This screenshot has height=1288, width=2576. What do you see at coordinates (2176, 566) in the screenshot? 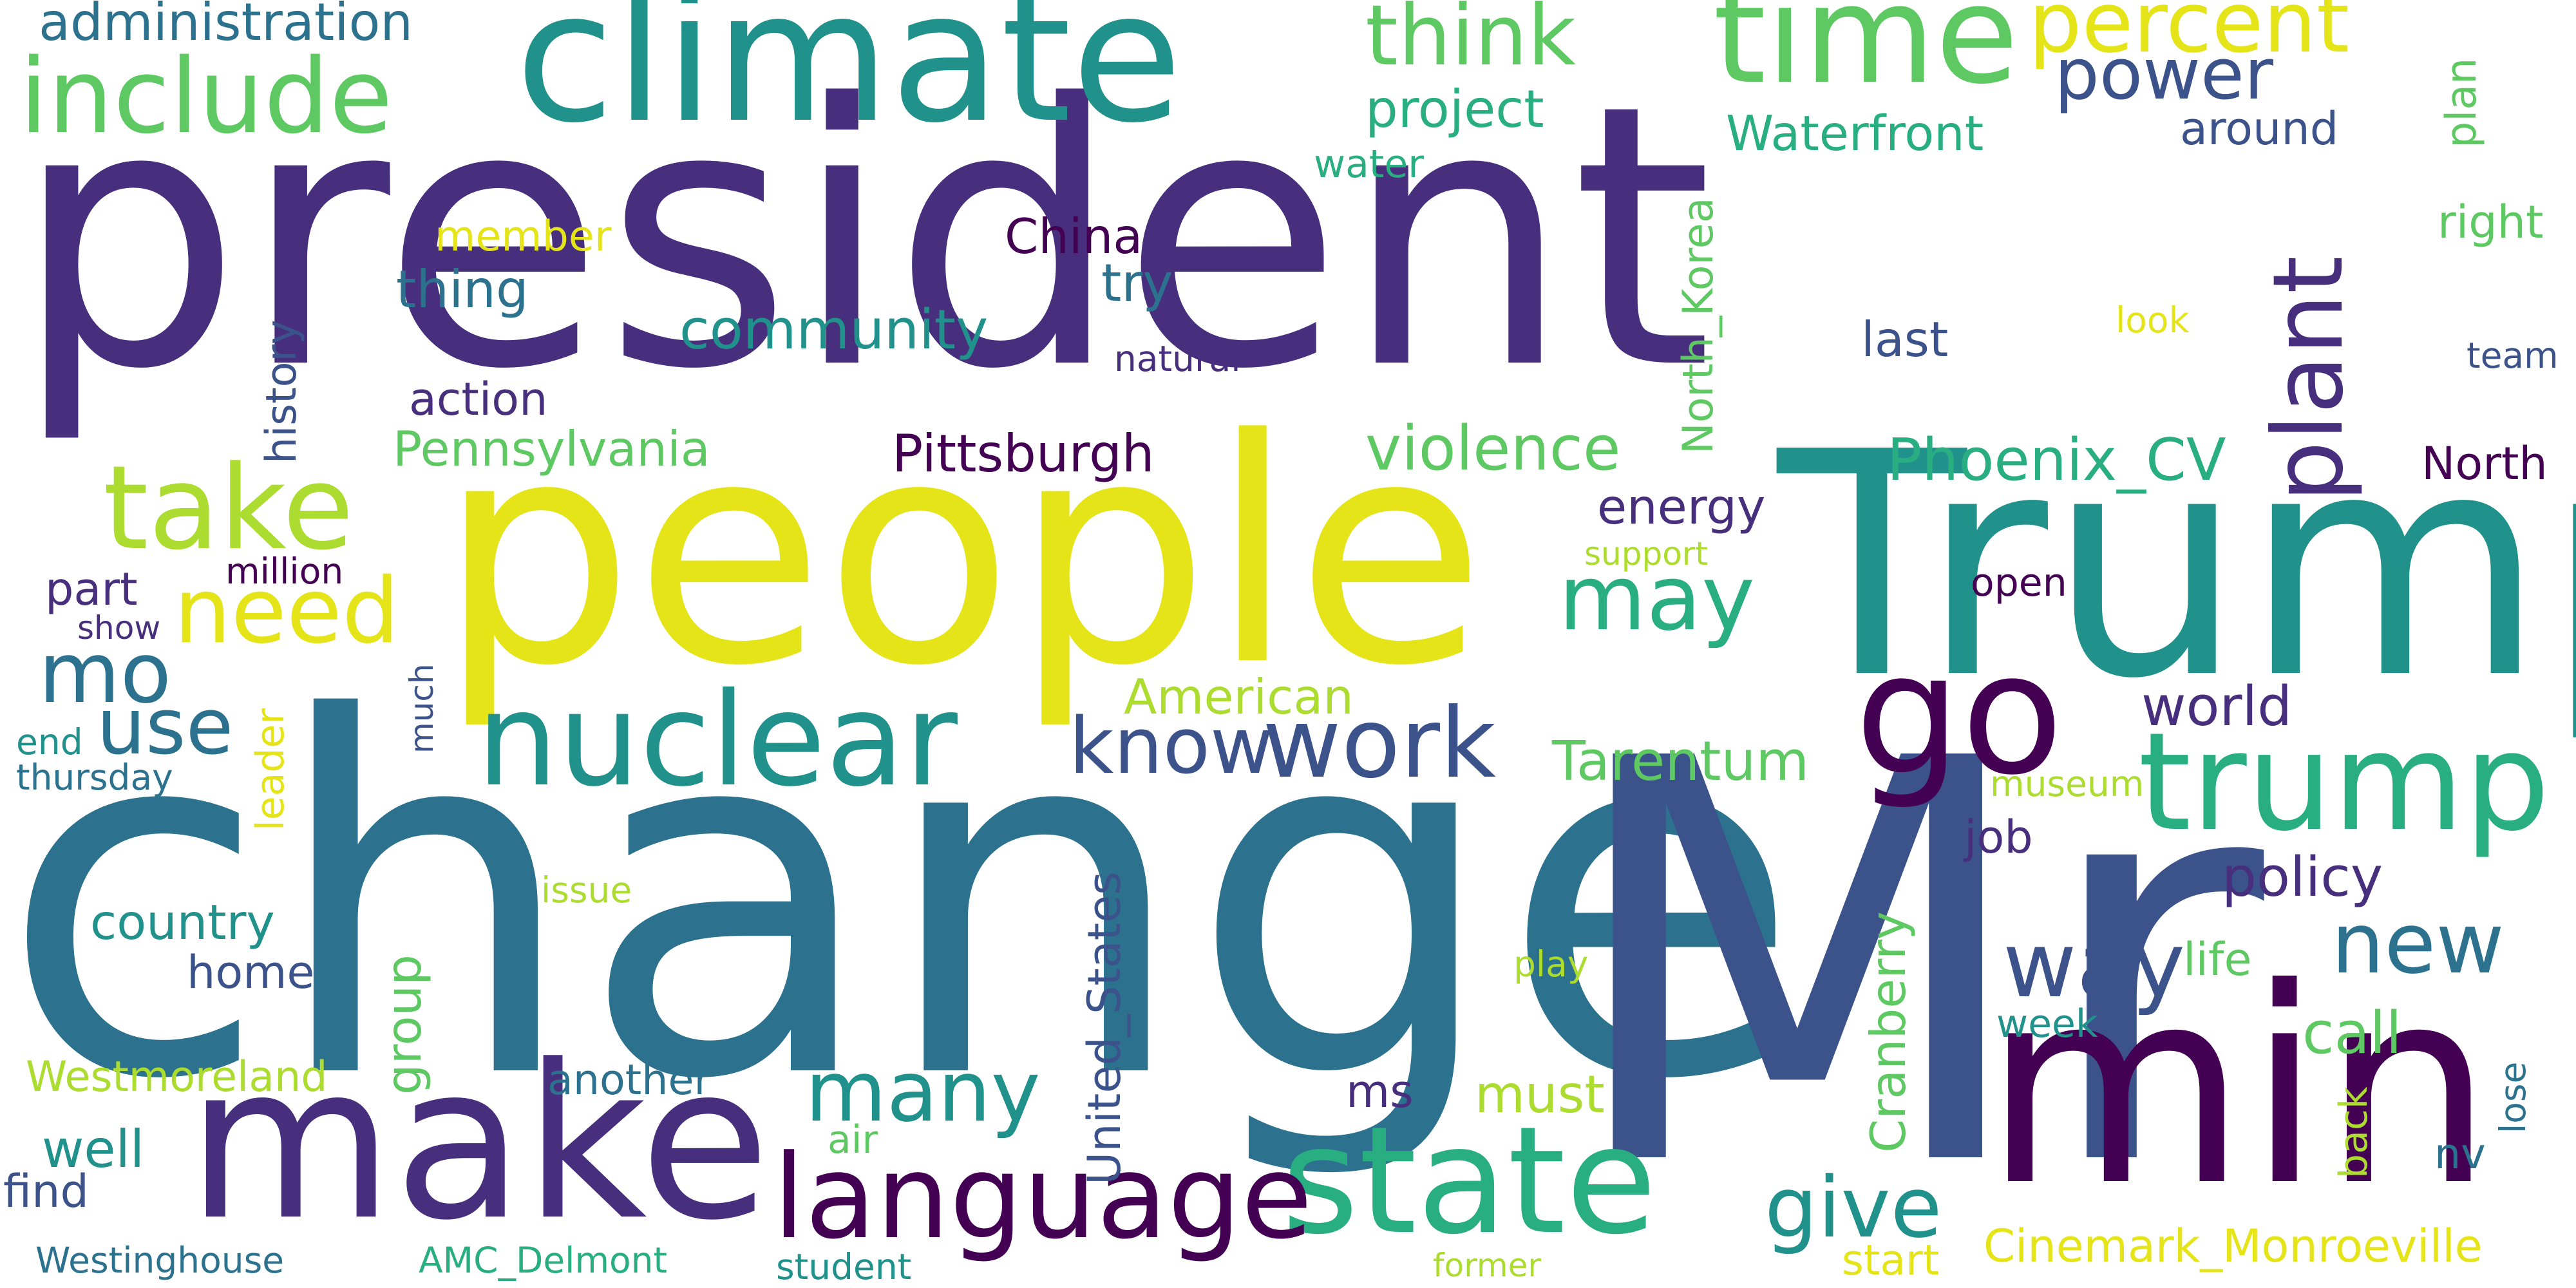
I see `word-trump-caps: Trump` at bounding box center [2176, 566].